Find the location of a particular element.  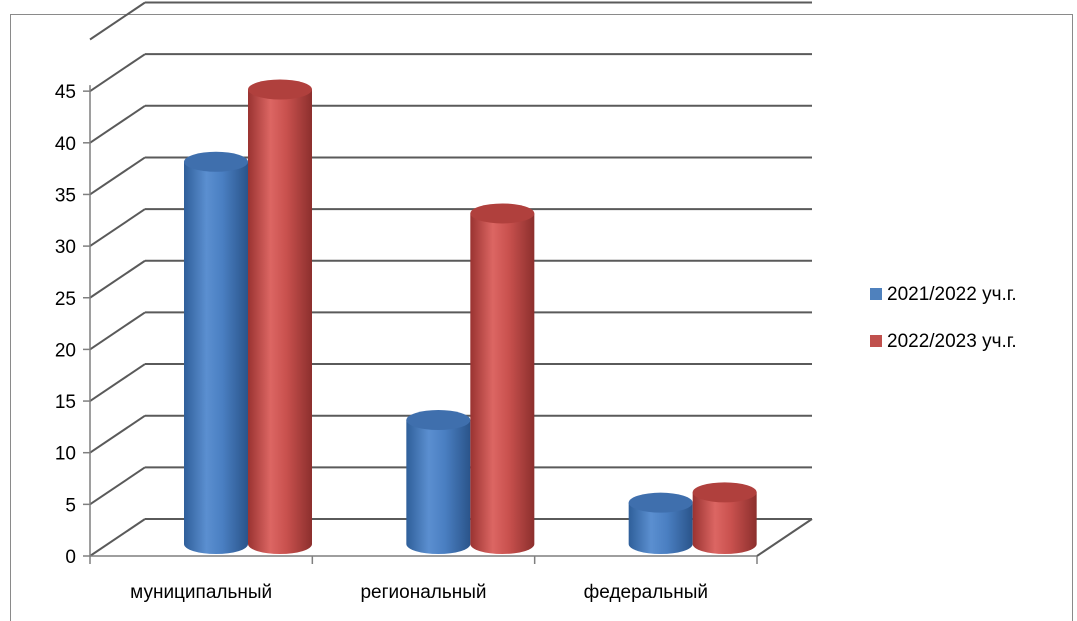

x-tick-label: федеральный is located at coordinates (646, 592).